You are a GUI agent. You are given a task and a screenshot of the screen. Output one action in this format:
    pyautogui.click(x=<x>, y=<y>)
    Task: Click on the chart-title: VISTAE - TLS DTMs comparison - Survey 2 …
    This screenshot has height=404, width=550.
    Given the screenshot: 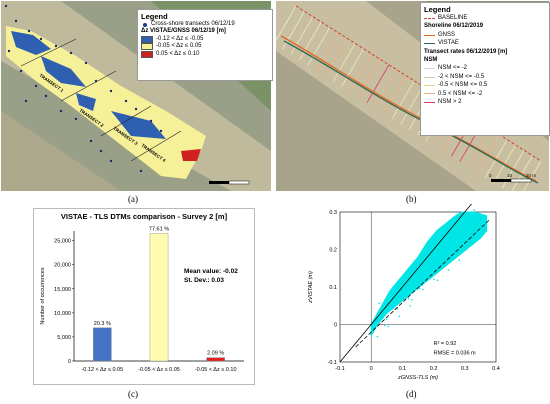 What is the action you would take?
    pyautogui.click(x=144, y=216)
    